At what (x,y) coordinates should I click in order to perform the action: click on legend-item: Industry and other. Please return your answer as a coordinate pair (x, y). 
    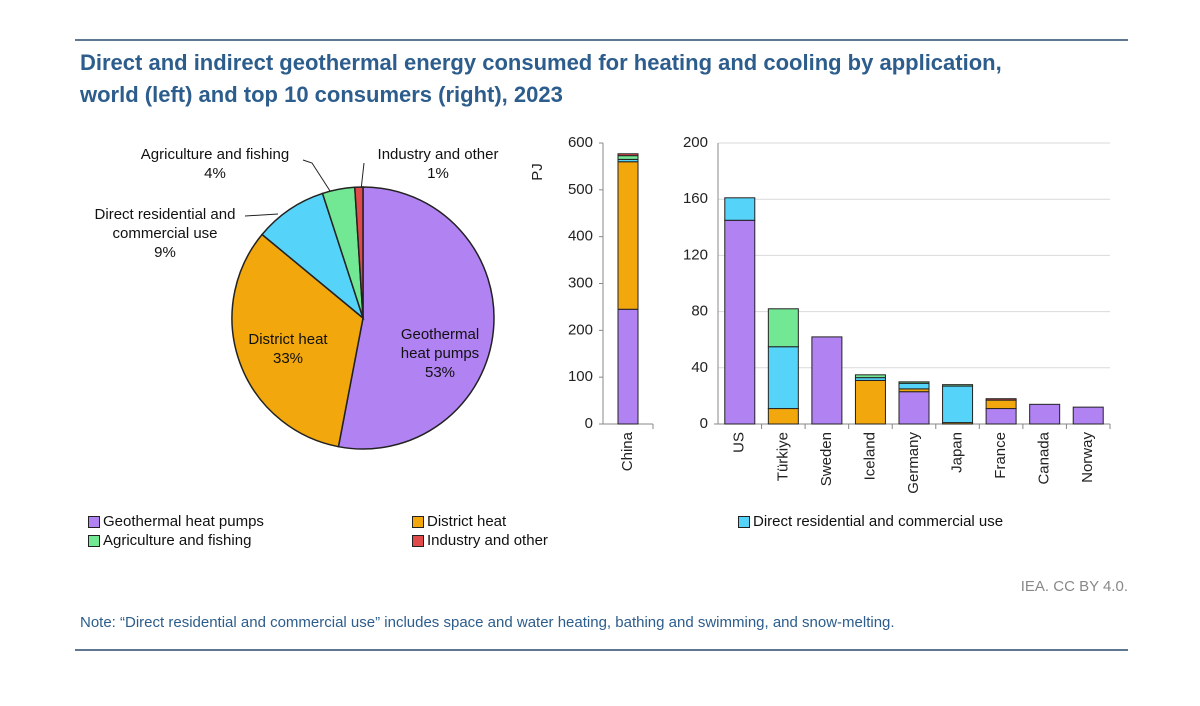
    Looking at the image, I should click on (480, 540).